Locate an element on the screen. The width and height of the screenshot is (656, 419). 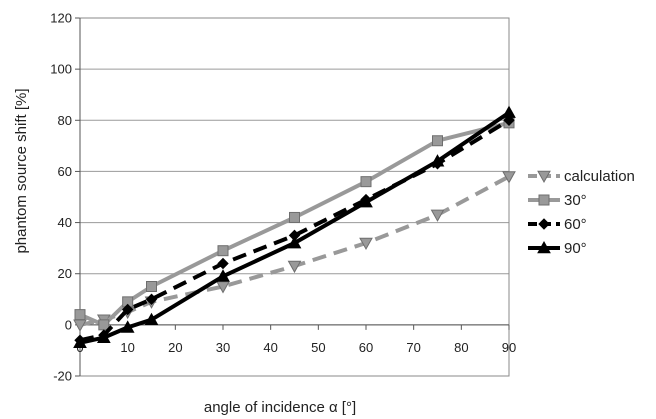
legend-item: 30° is located at coordinates (557, 200).